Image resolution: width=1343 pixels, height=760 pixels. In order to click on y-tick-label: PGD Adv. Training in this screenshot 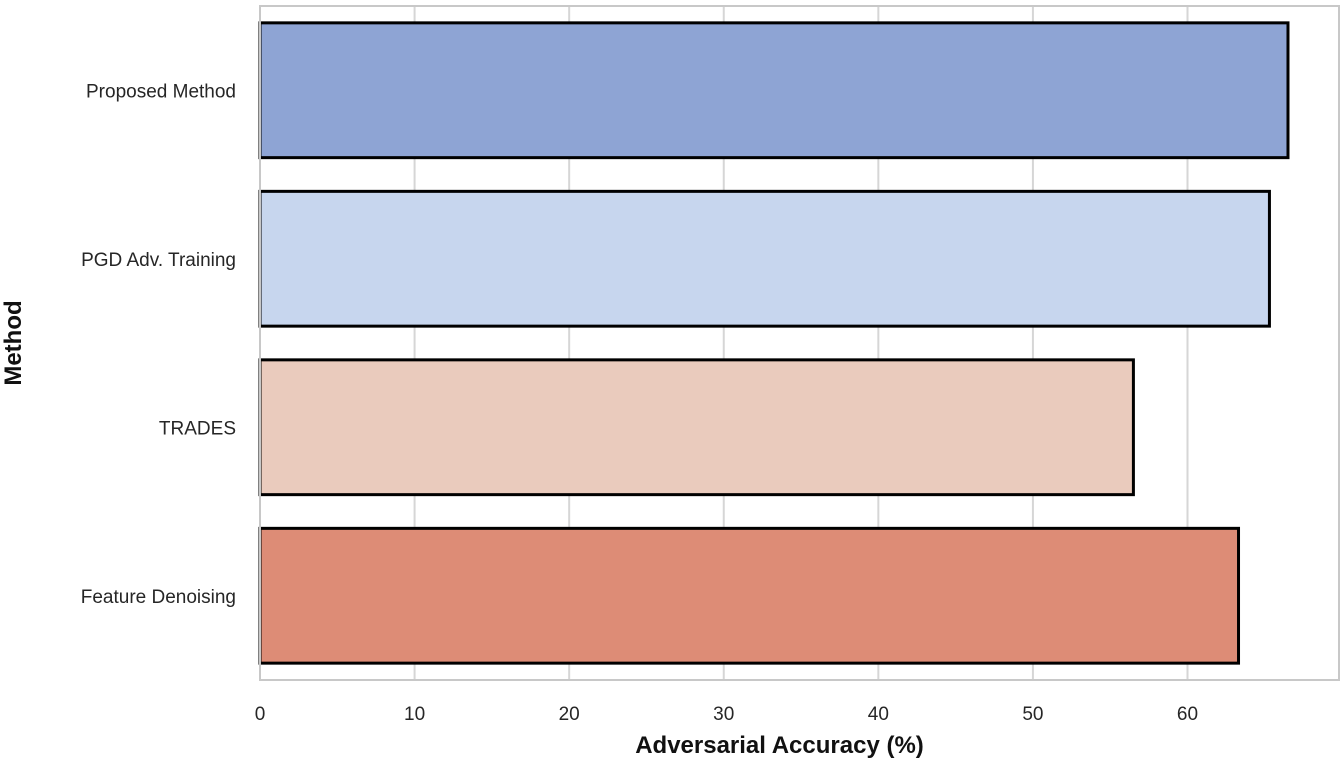, I will do `click(158, 260)`.